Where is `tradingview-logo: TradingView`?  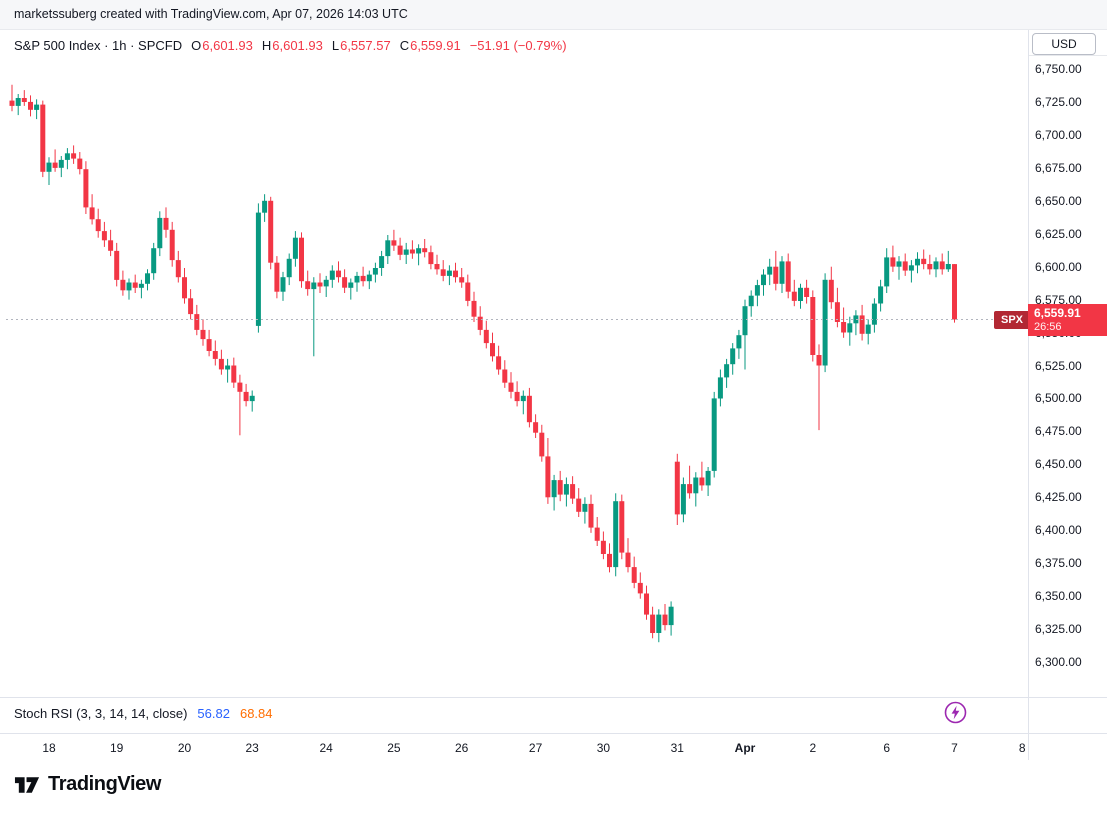 tradingview-logo: TradingView is located at coordinates (87, 784).